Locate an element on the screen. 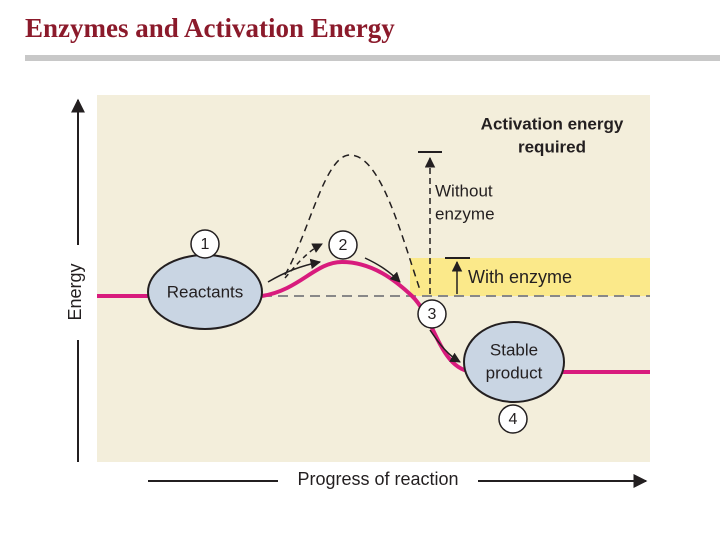  x-axis-label: Progress of reaction is located at coordinates (377, 479).